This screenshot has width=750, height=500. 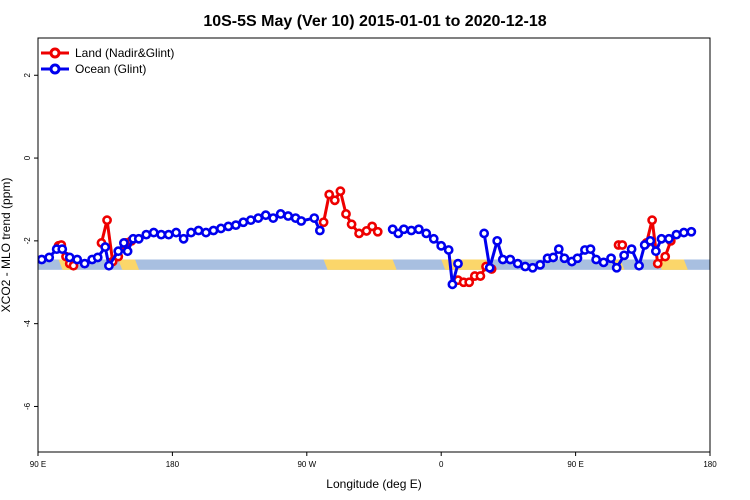 I want to click on legend-ocean-marker, so click(x=55, y=69).